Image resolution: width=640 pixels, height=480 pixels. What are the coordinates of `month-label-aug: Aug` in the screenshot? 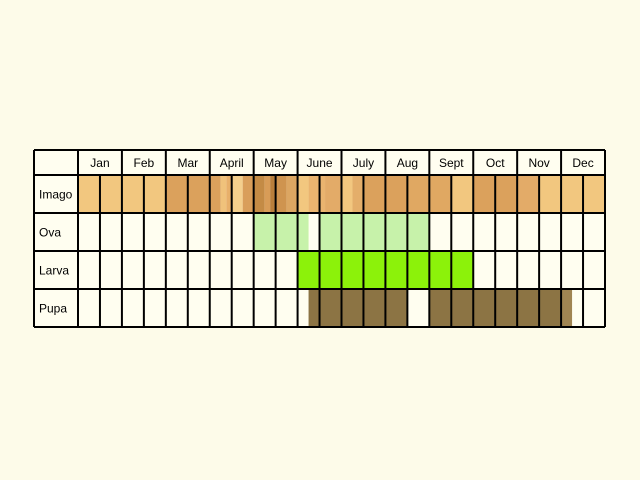 It's located at (407, 163).